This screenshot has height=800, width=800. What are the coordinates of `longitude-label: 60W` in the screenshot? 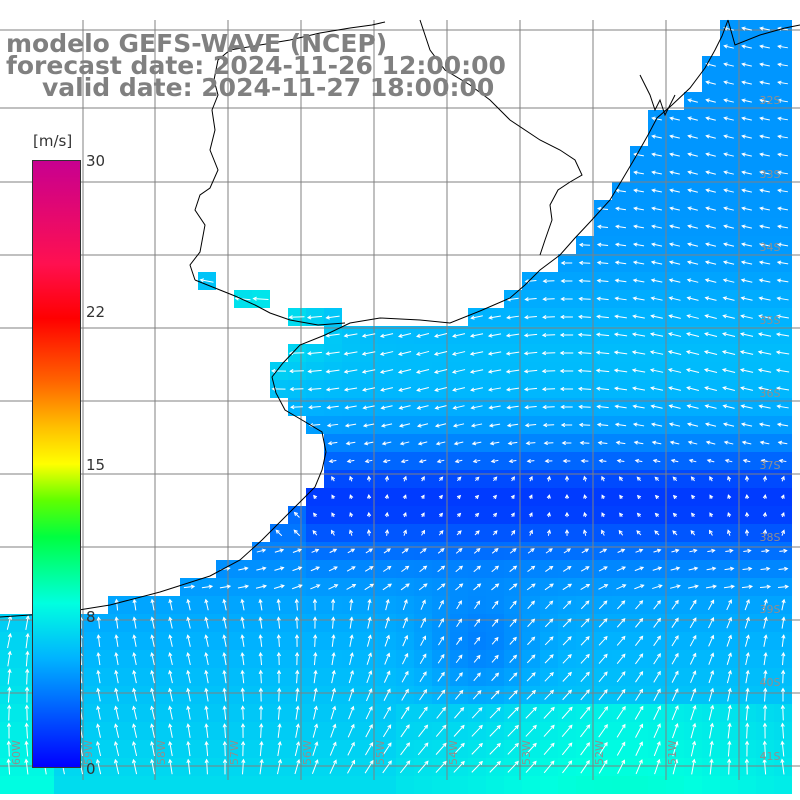 It's located at (16, 752).